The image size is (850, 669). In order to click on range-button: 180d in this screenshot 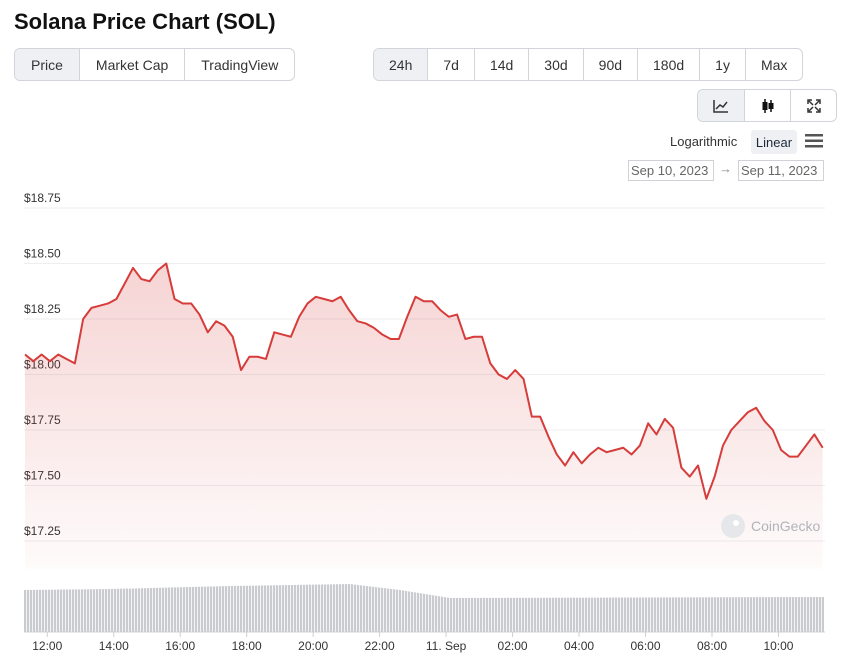, I will do `click(668, 64)`.